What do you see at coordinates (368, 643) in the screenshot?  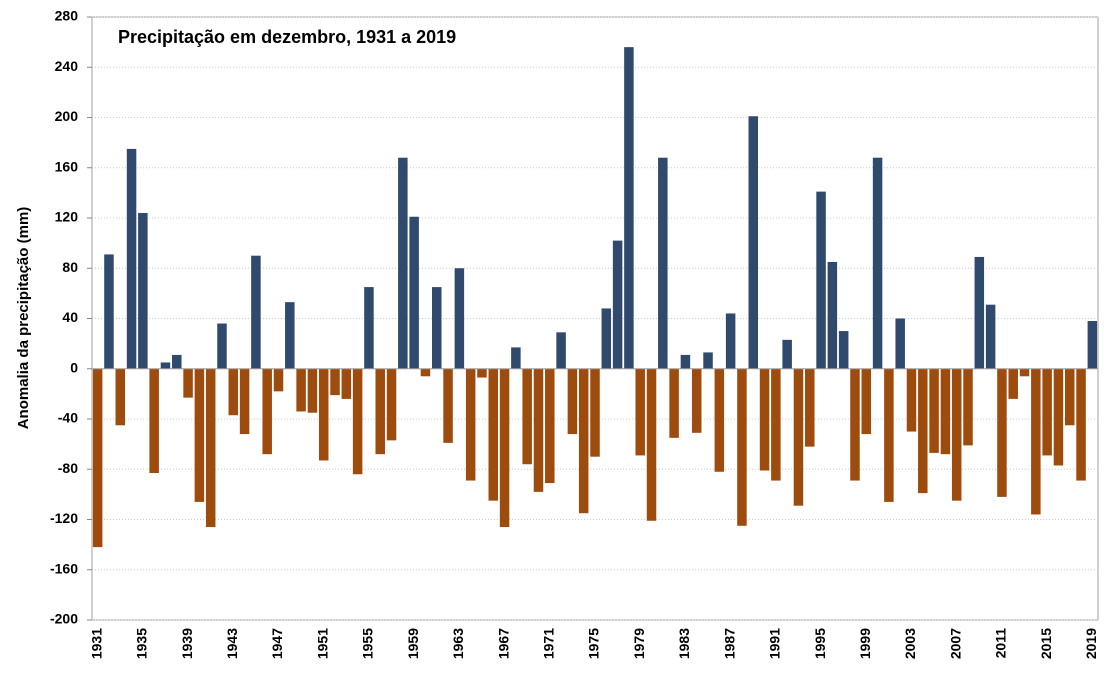 I see `x-tick-label: 1955` at bounding box center [368, 643].